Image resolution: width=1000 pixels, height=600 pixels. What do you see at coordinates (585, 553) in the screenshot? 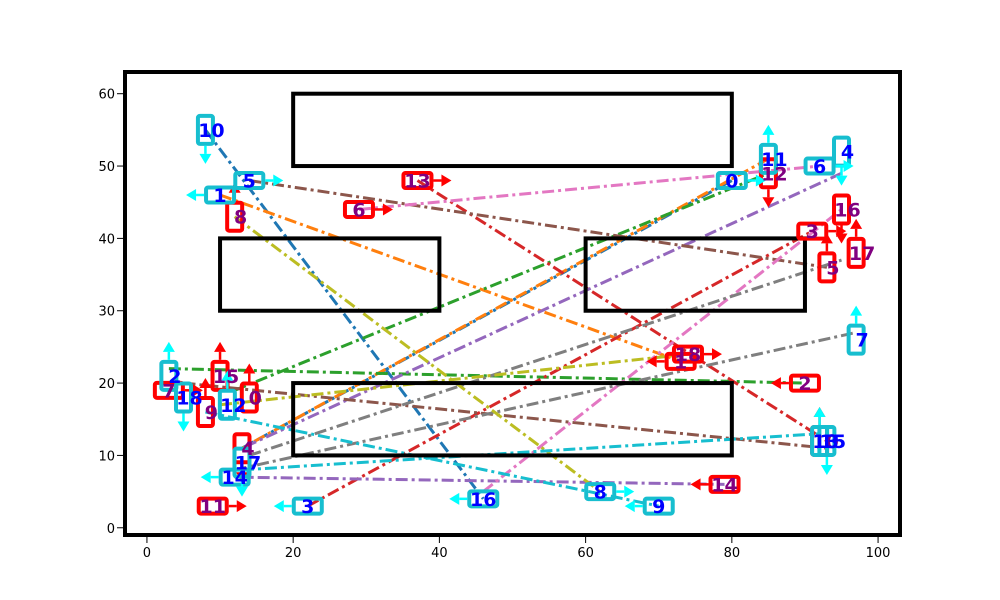
I see `x-tick-label: 60` at bounding box center [585, 553].